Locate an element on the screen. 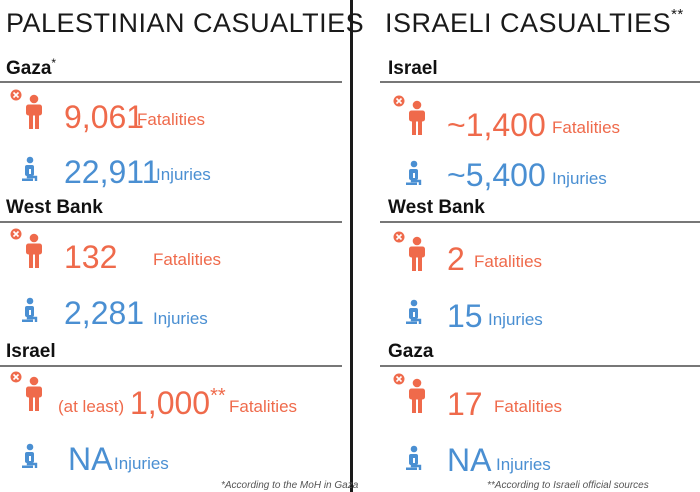  right-israel-fatalities-value: ~1,400 is located at coordinates (496, 125).